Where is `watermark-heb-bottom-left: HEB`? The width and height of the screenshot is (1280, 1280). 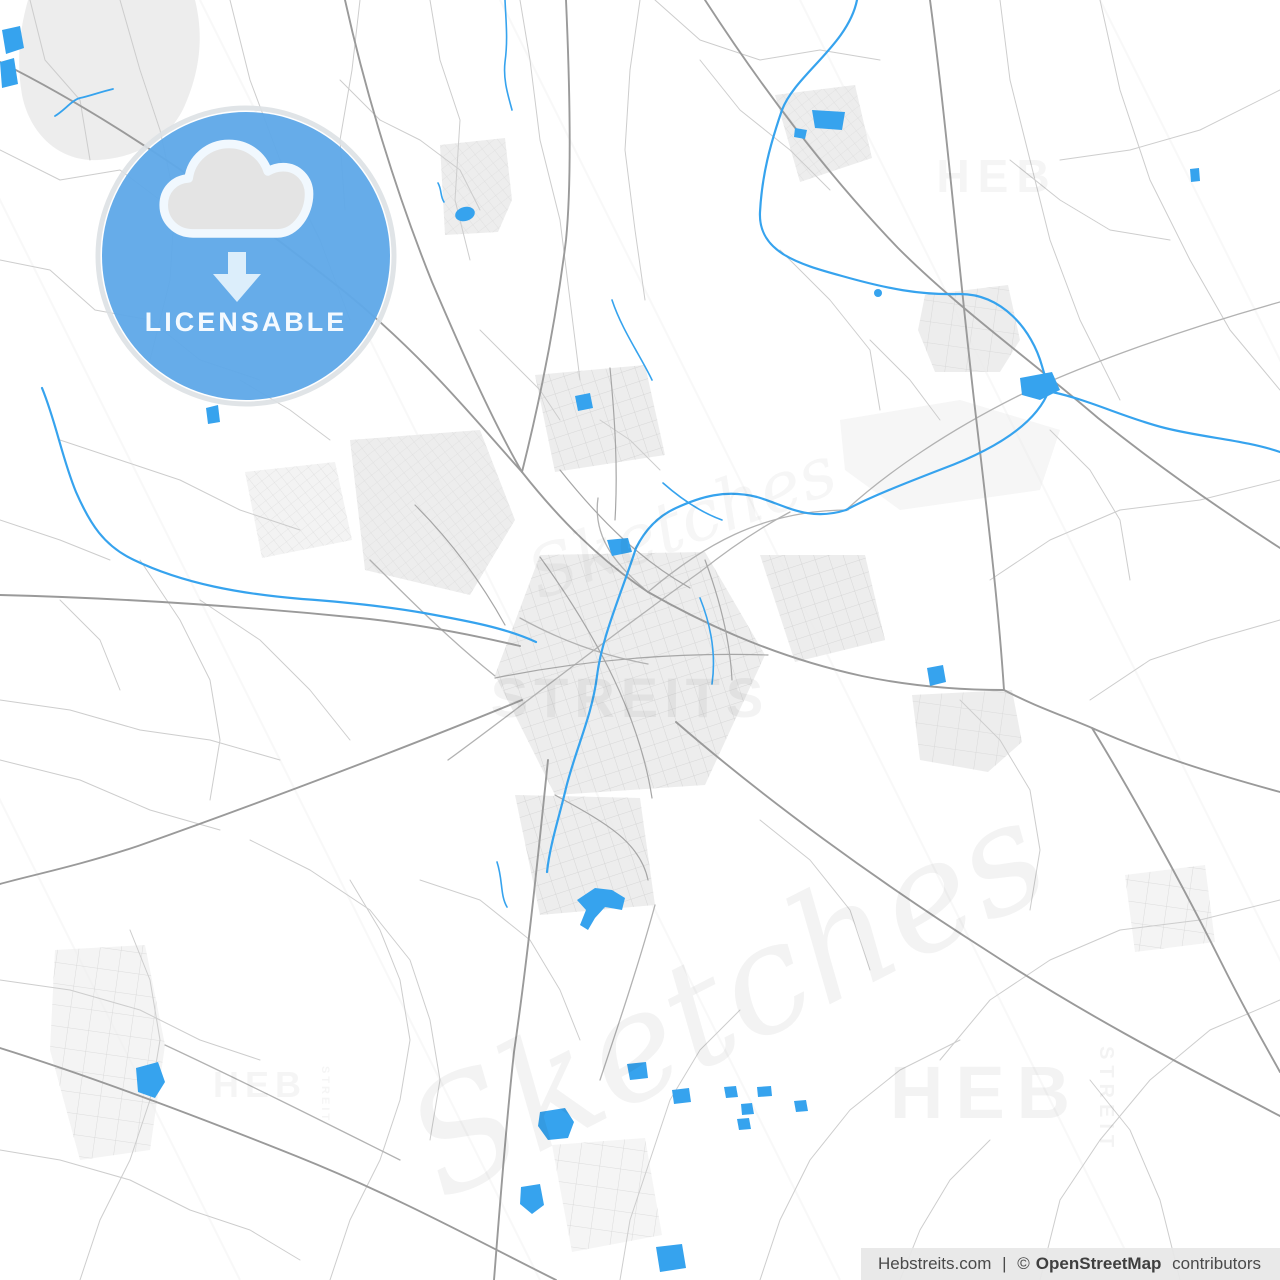 watermark-heb-bottom-left: HEB is located at coordinates (260, 1084).